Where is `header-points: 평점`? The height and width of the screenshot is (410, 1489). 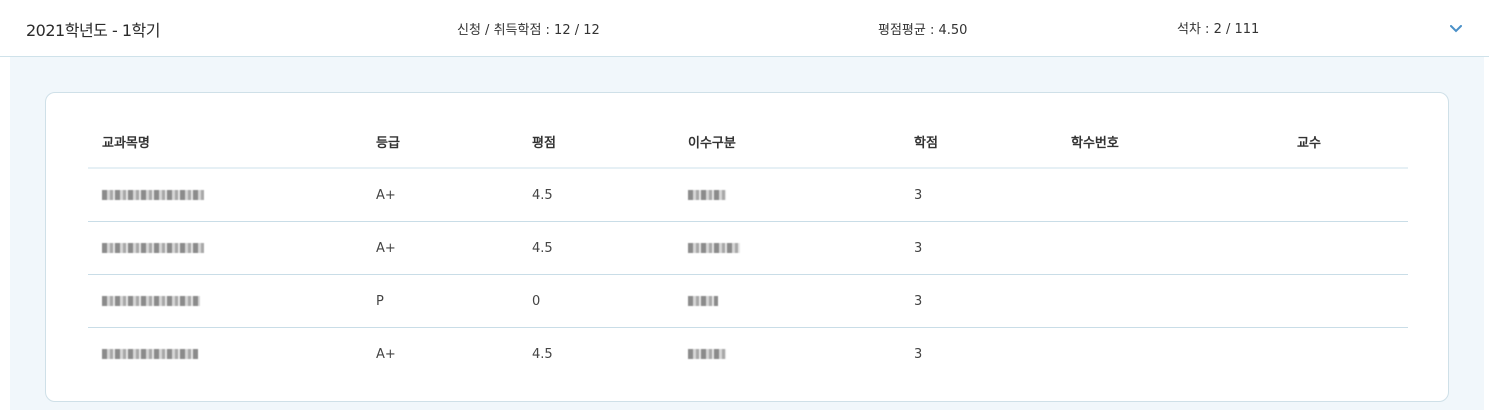
header-points: 평점 is located at coordinates (596, 142).